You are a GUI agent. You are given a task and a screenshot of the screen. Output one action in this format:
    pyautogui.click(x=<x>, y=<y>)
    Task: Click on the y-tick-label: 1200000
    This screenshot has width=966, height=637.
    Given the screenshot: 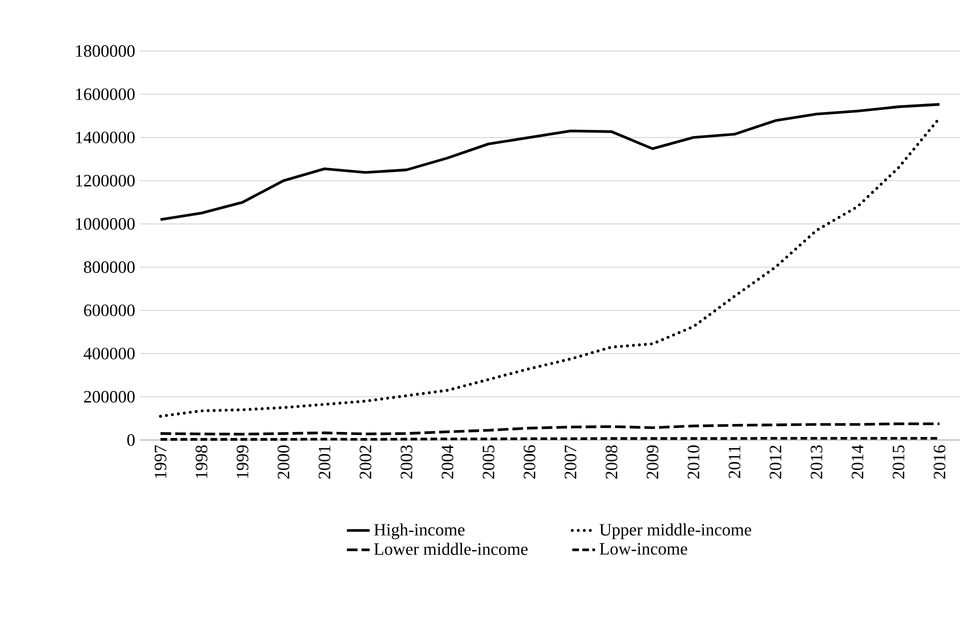 What is the action you would take?
    pyautogui.click(x=105, y=180)
    